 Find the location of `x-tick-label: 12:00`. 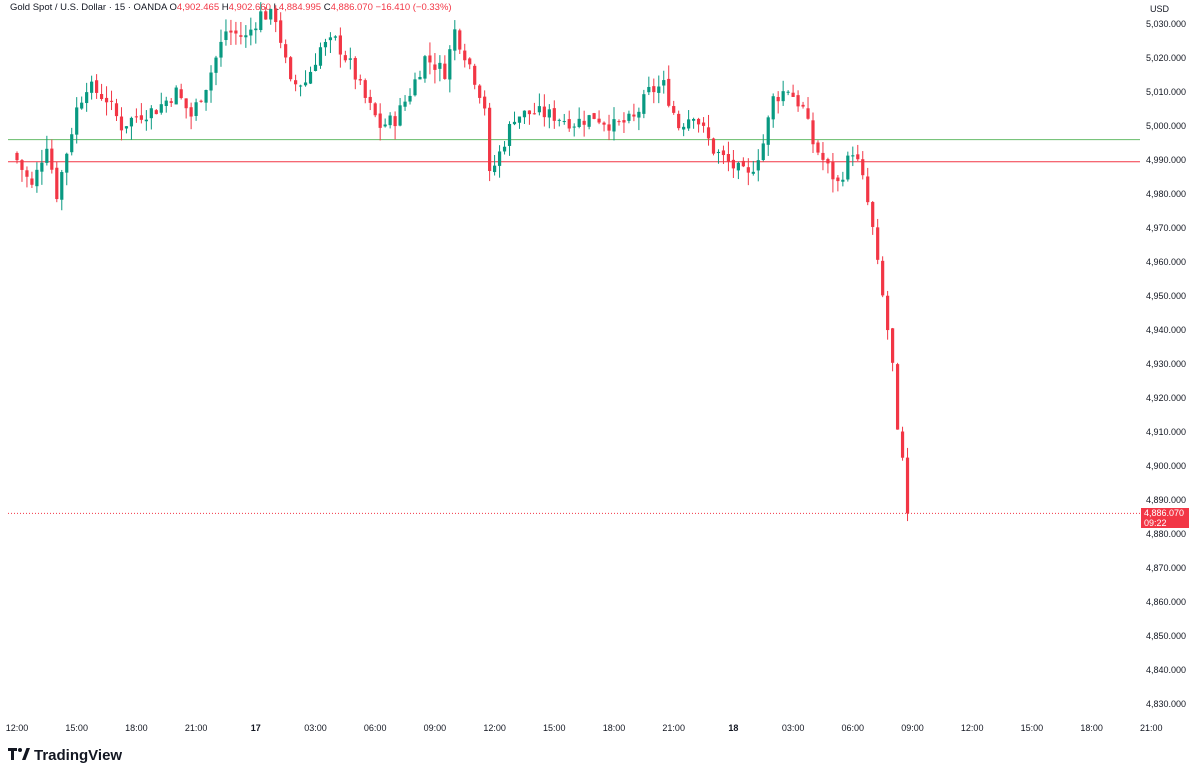

x-tick-label: 12:00 is located at coordinates (17, 728).